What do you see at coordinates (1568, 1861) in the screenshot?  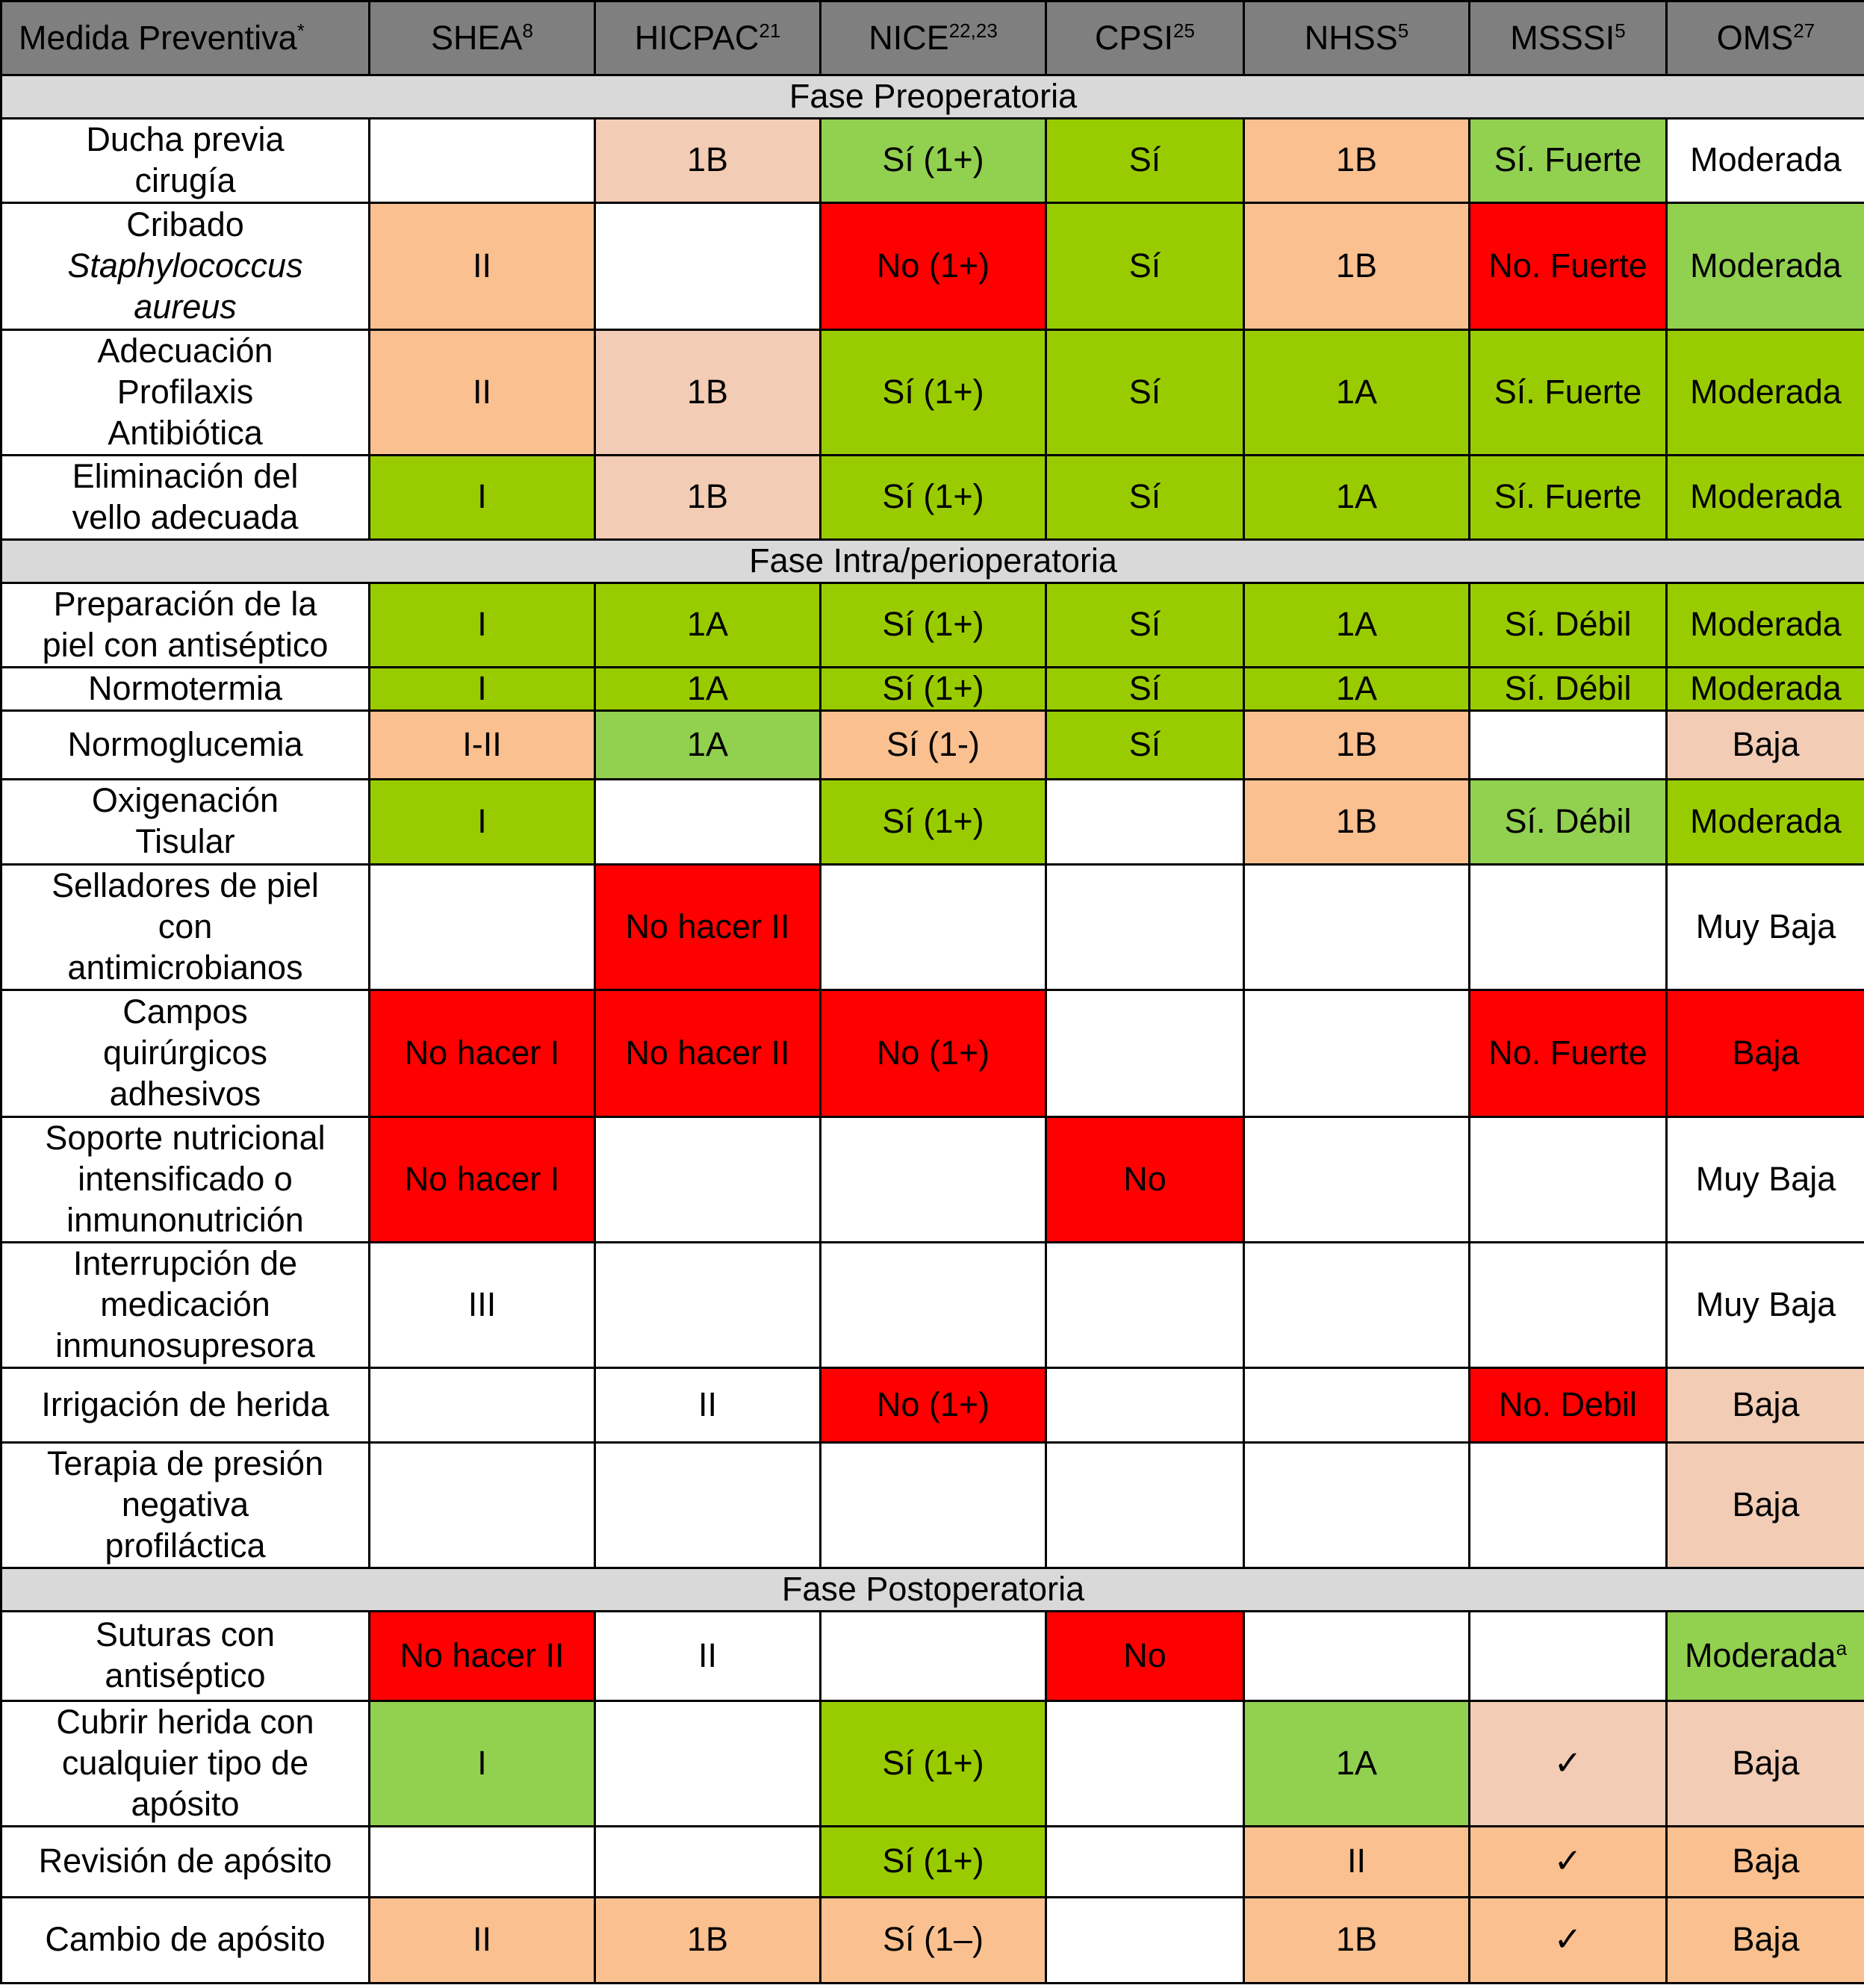 I see `recommendation-cell: ✓` at bounding box center [1568, 1861].